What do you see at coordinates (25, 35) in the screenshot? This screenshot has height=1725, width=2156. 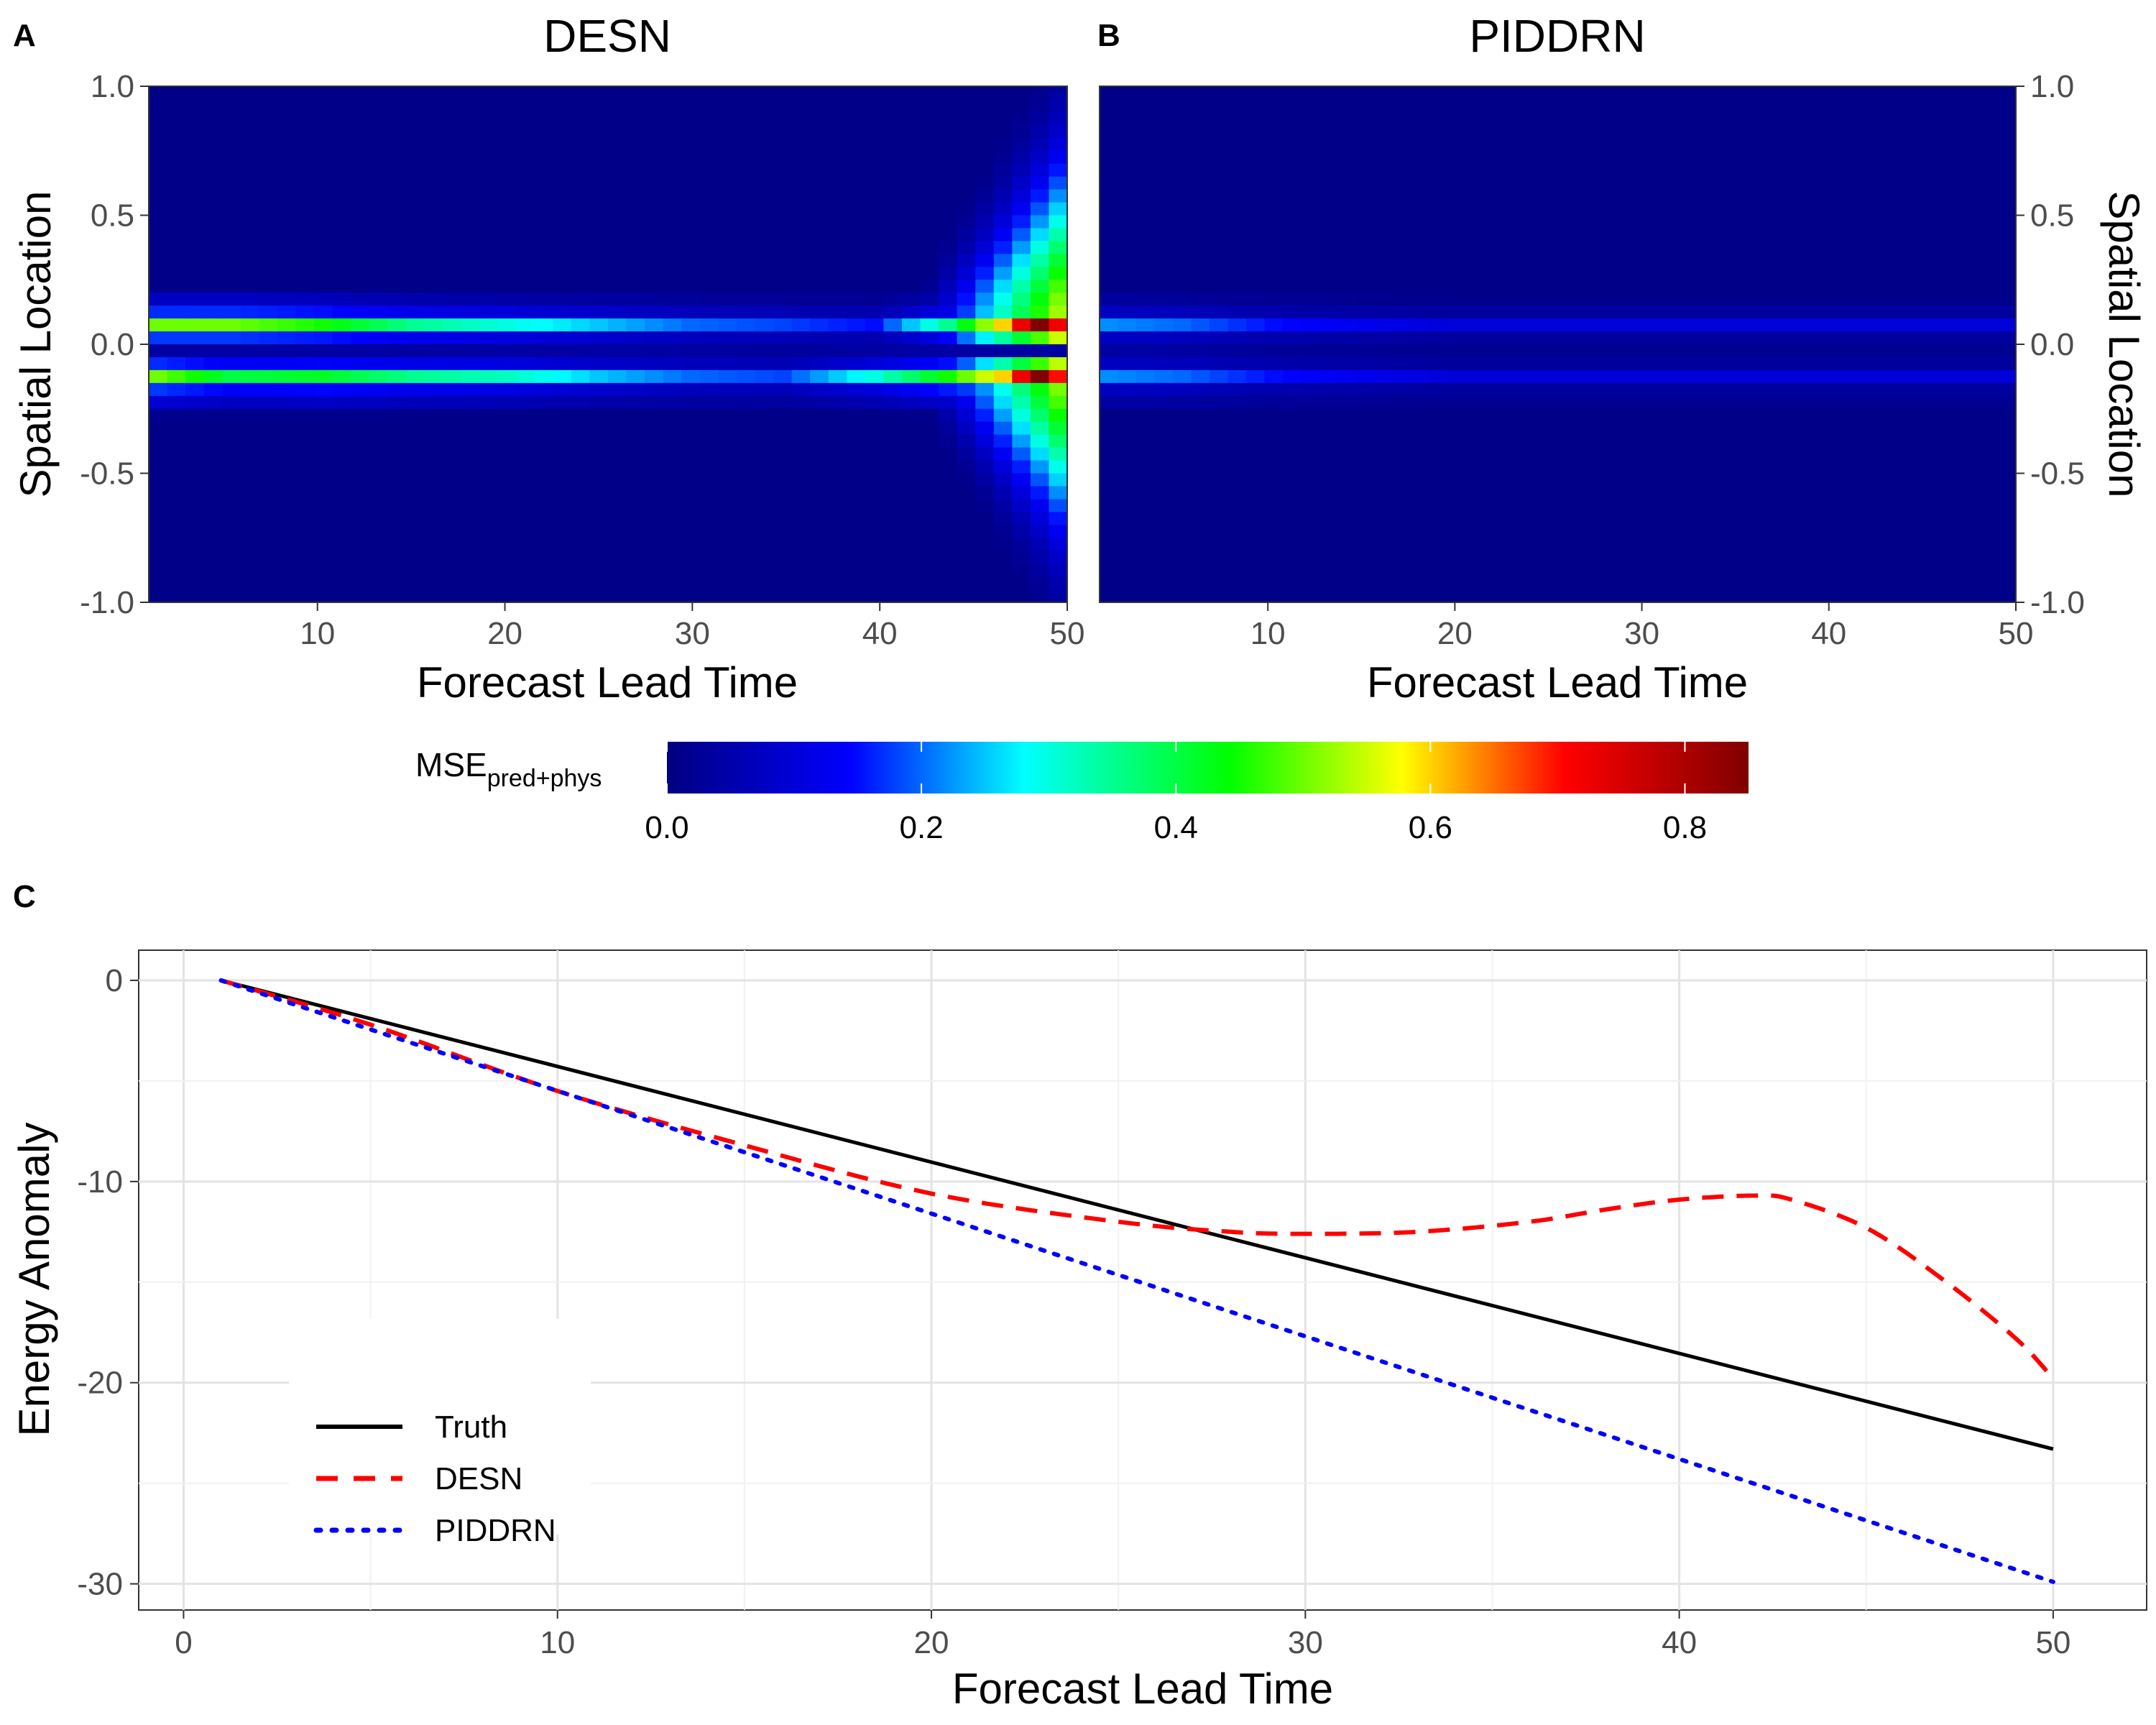 I see `panel-a-letter: A` at bounding box center [25, 35].